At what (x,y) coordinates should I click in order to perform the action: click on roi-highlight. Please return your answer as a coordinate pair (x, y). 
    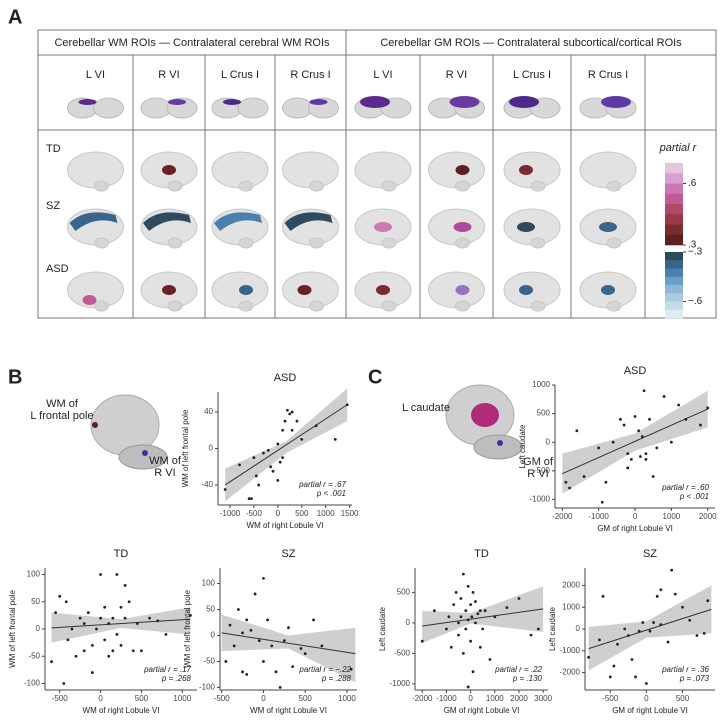
    Looking at the image, I should click on (232, 102).